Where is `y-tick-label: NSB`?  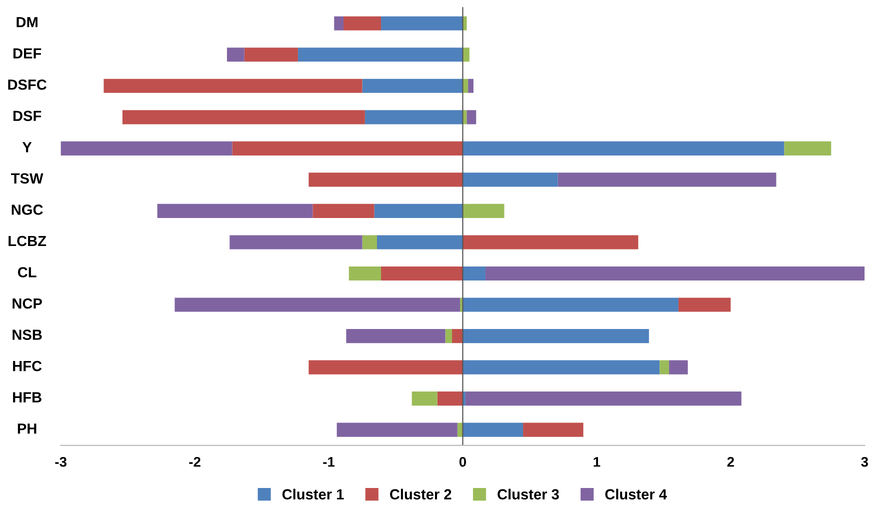 y-tick-label: NSB is located at coordinates (27, 335).